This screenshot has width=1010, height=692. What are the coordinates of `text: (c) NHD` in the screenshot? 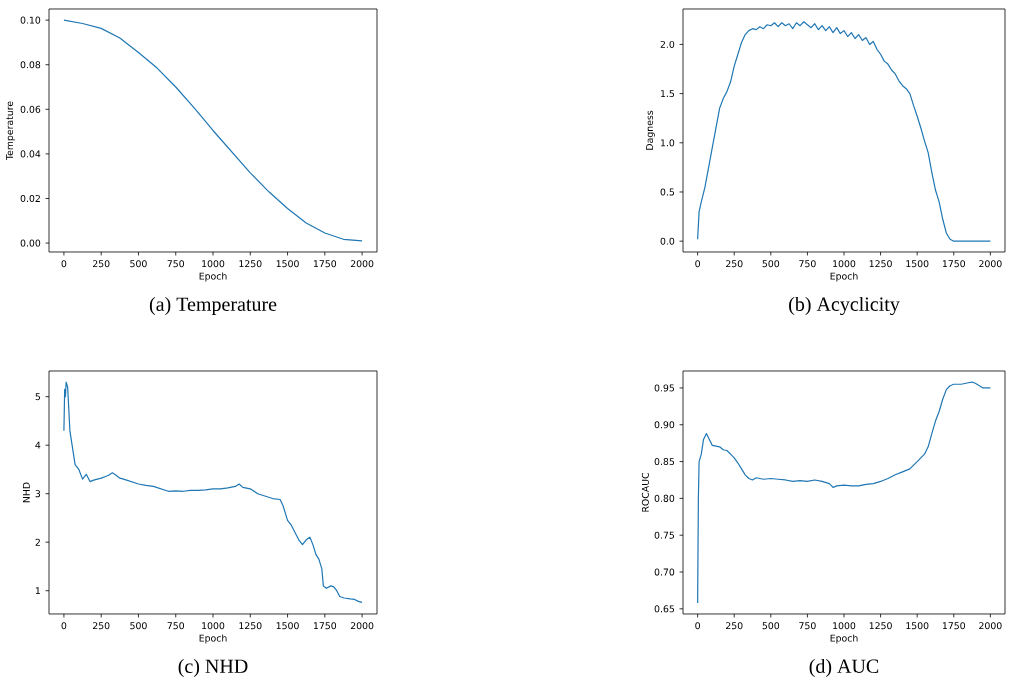 It's located at (213, 668).